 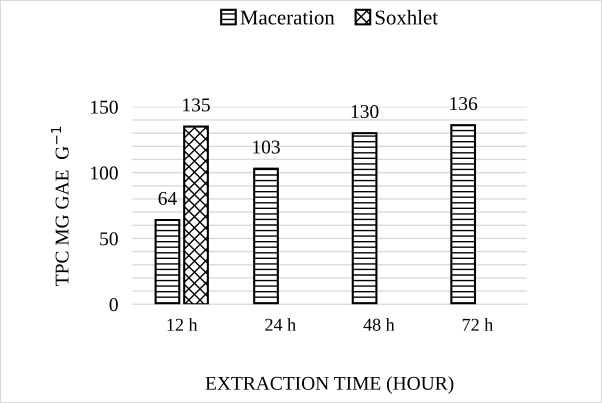 What do you see at coordinates (407, 17) in the screenshot?
I see `legend-label: Soxhlet` at bounding box center [407, 17].